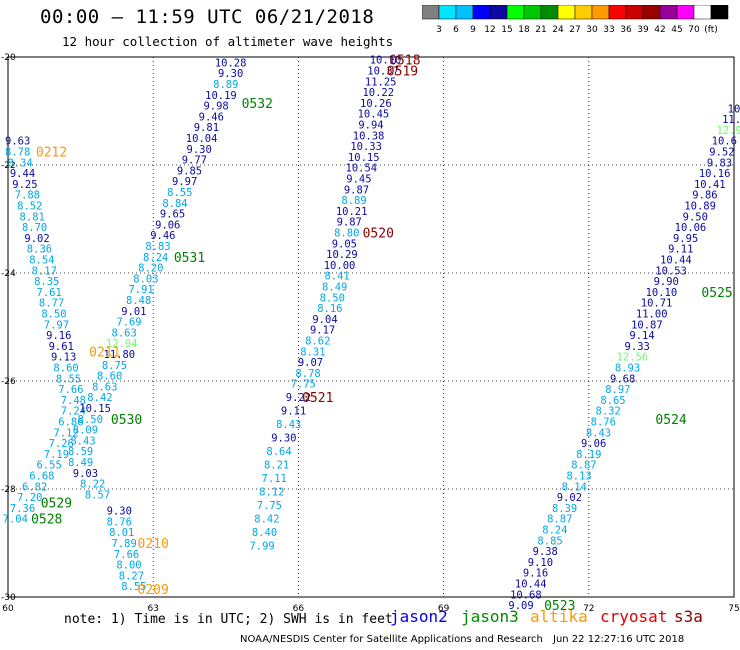 The height and width of the screenshot is (650, 740). Describe the element at coordinates (22, 509) in the screenshot. I see `wave-height-value: 7.36` at that location.